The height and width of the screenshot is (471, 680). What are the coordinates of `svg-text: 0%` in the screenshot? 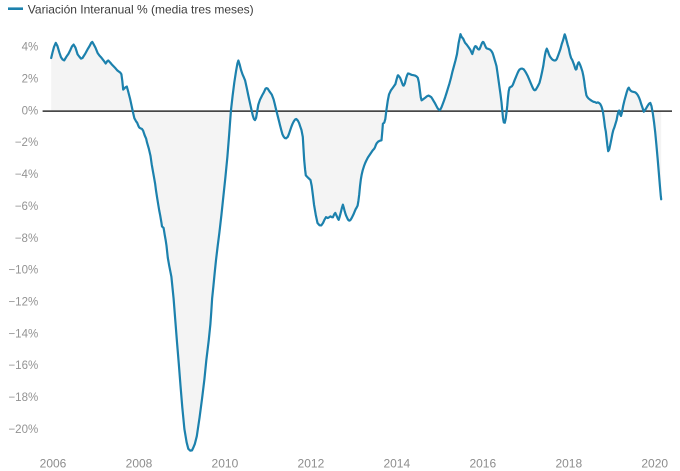 It's located at (30, 111).